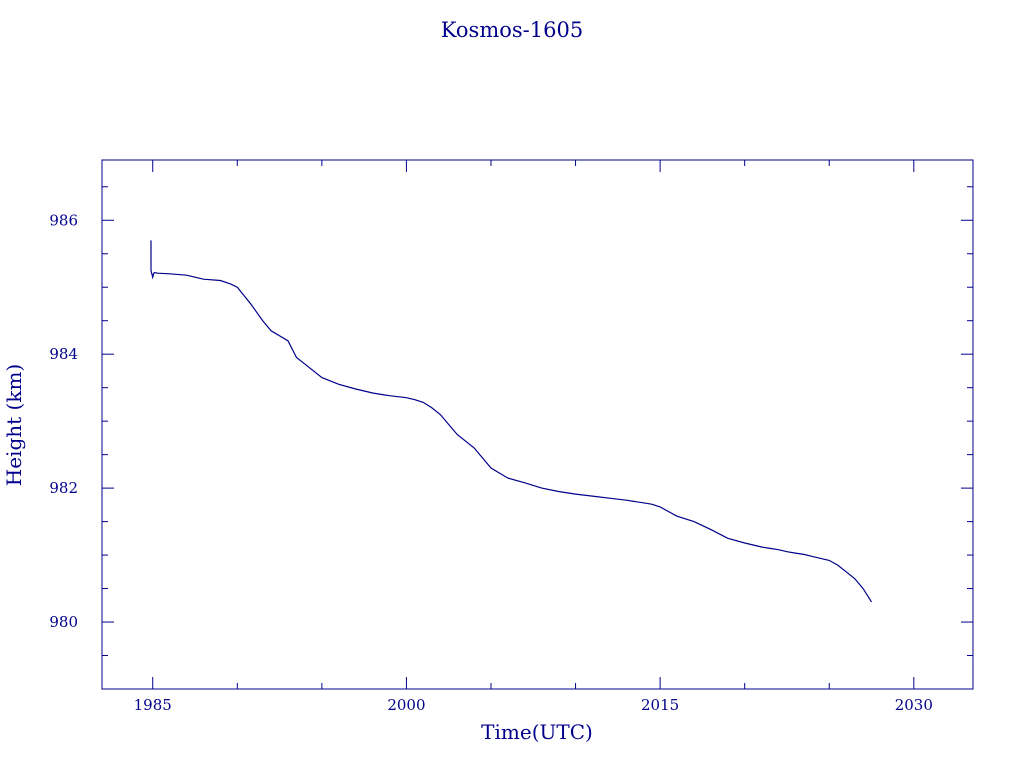 This screenshot has width=1024, height=768. I want to click on y-tick-label: 980, so click(63, 622).